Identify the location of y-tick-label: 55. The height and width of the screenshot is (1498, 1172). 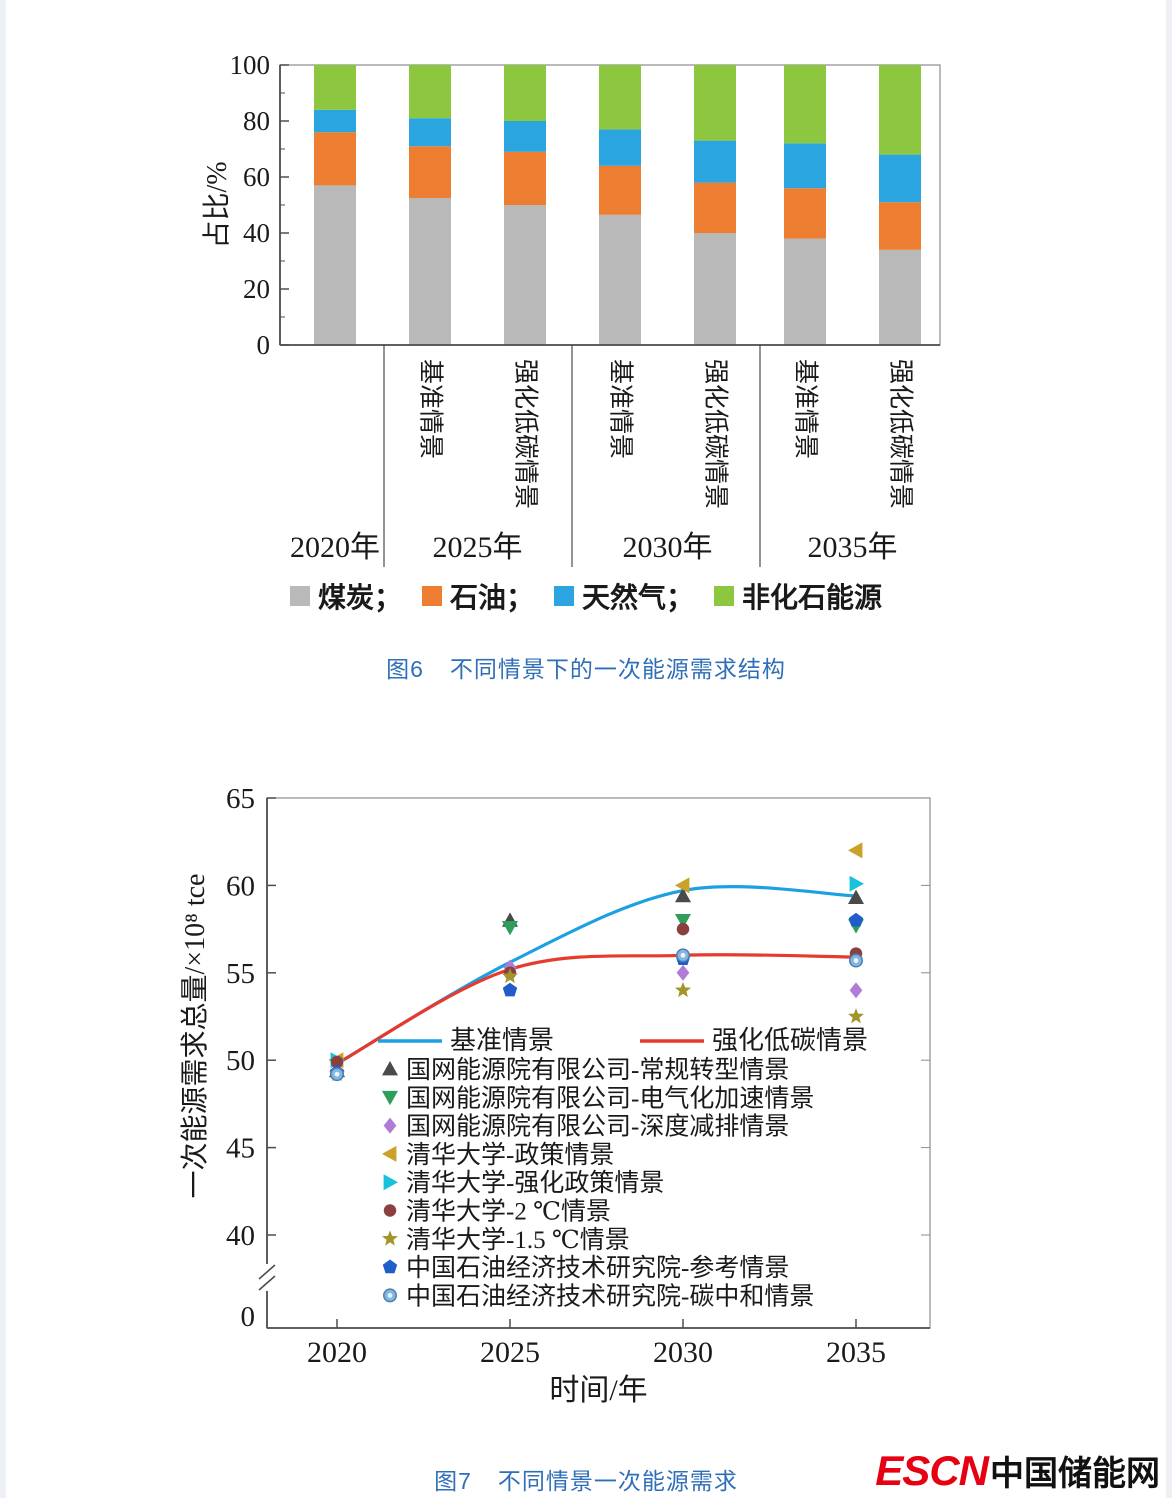
(240, 974).